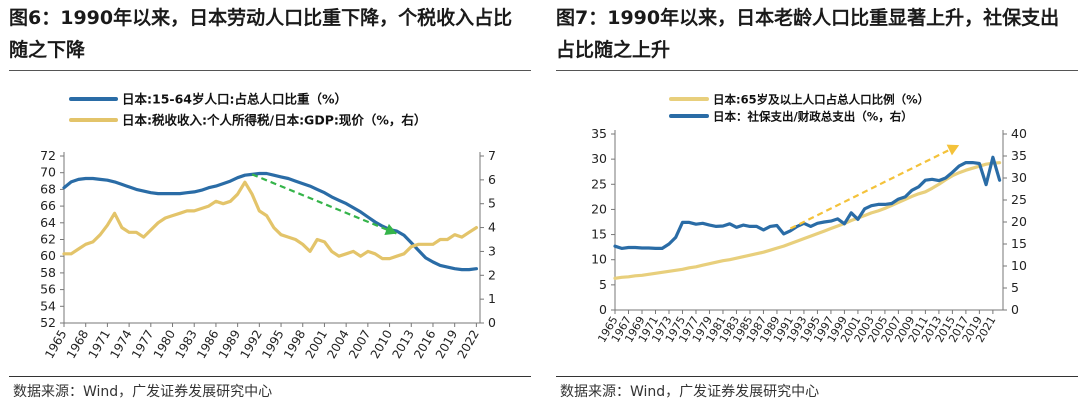 Image resolution: width=1080 pixels, height=413 pixels. Describe the element at coordinates (1019, 265) in the screenshot. I see `y-right-tick-label: 10` at that location.